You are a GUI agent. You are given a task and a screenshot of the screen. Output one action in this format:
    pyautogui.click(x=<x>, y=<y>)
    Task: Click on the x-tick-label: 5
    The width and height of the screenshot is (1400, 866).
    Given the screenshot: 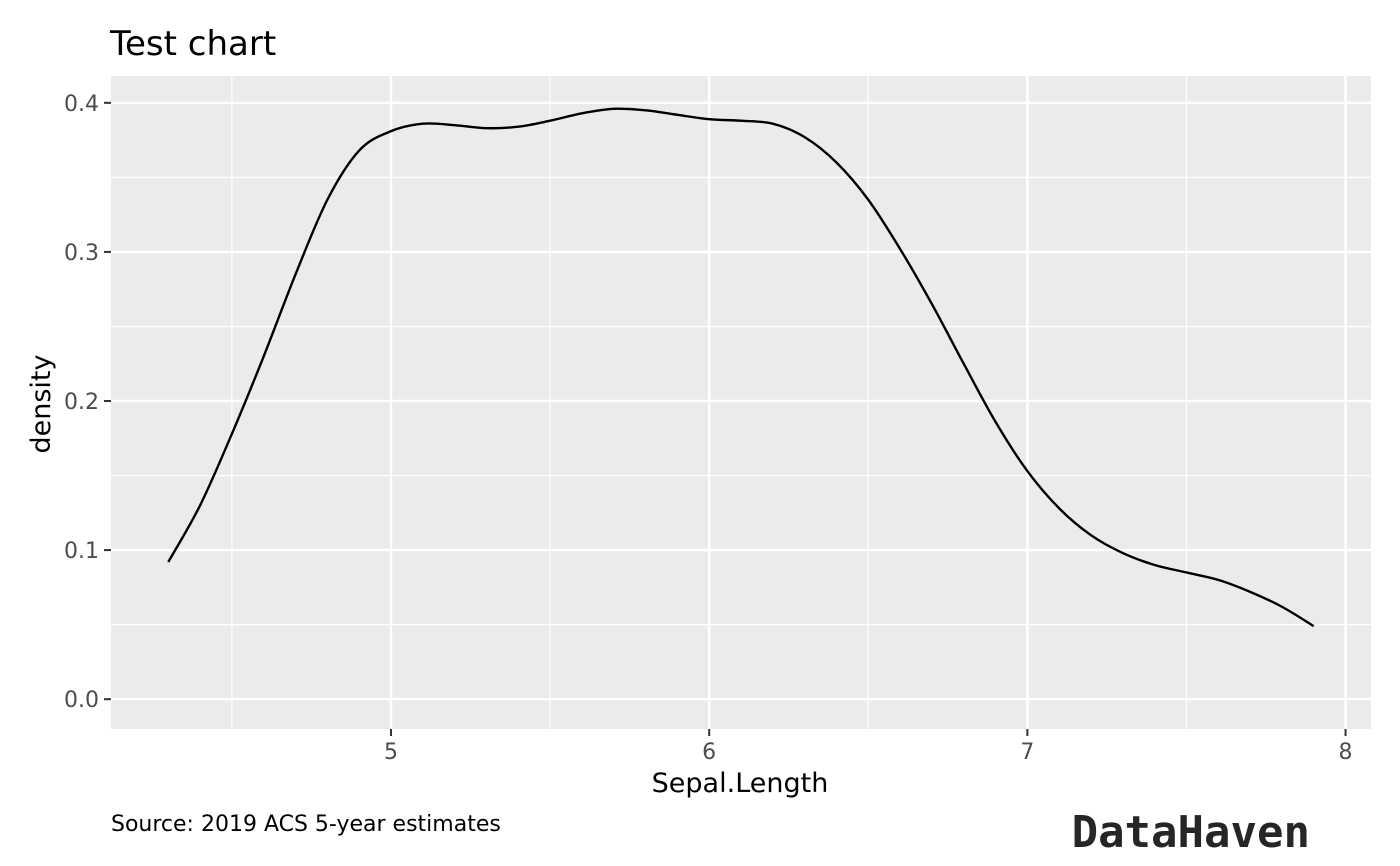 What is the action you would take?
    pyautogui.click(x=391, y=752)
    